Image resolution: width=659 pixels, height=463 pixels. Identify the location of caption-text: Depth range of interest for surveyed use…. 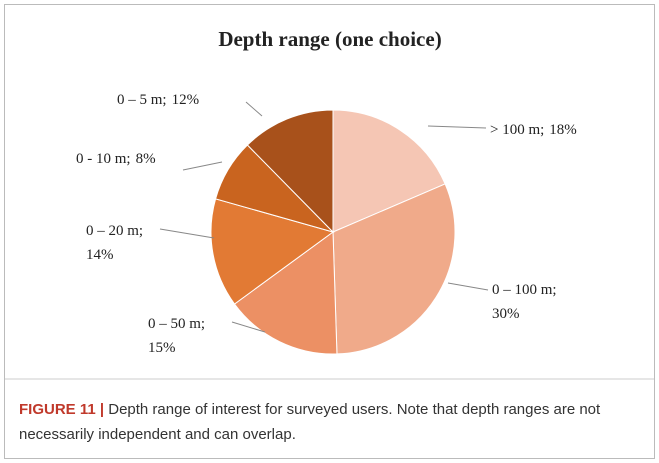
(310, 422).